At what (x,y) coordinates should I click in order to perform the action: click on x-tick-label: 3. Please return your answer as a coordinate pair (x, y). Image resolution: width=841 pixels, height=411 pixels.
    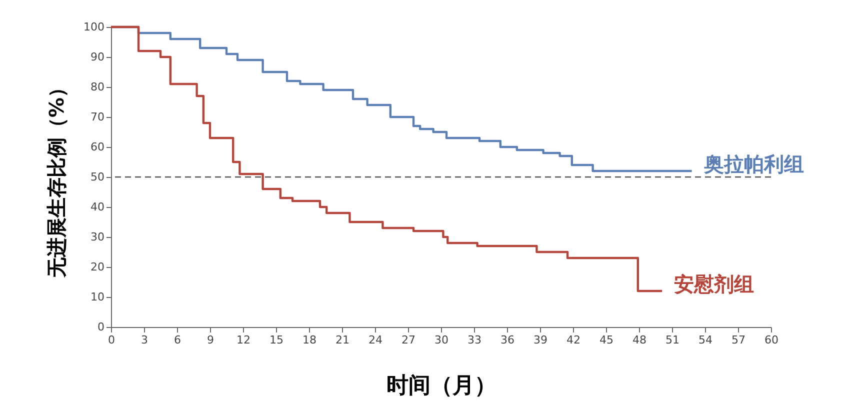
    Looking at the image, I should click on (144, 340).